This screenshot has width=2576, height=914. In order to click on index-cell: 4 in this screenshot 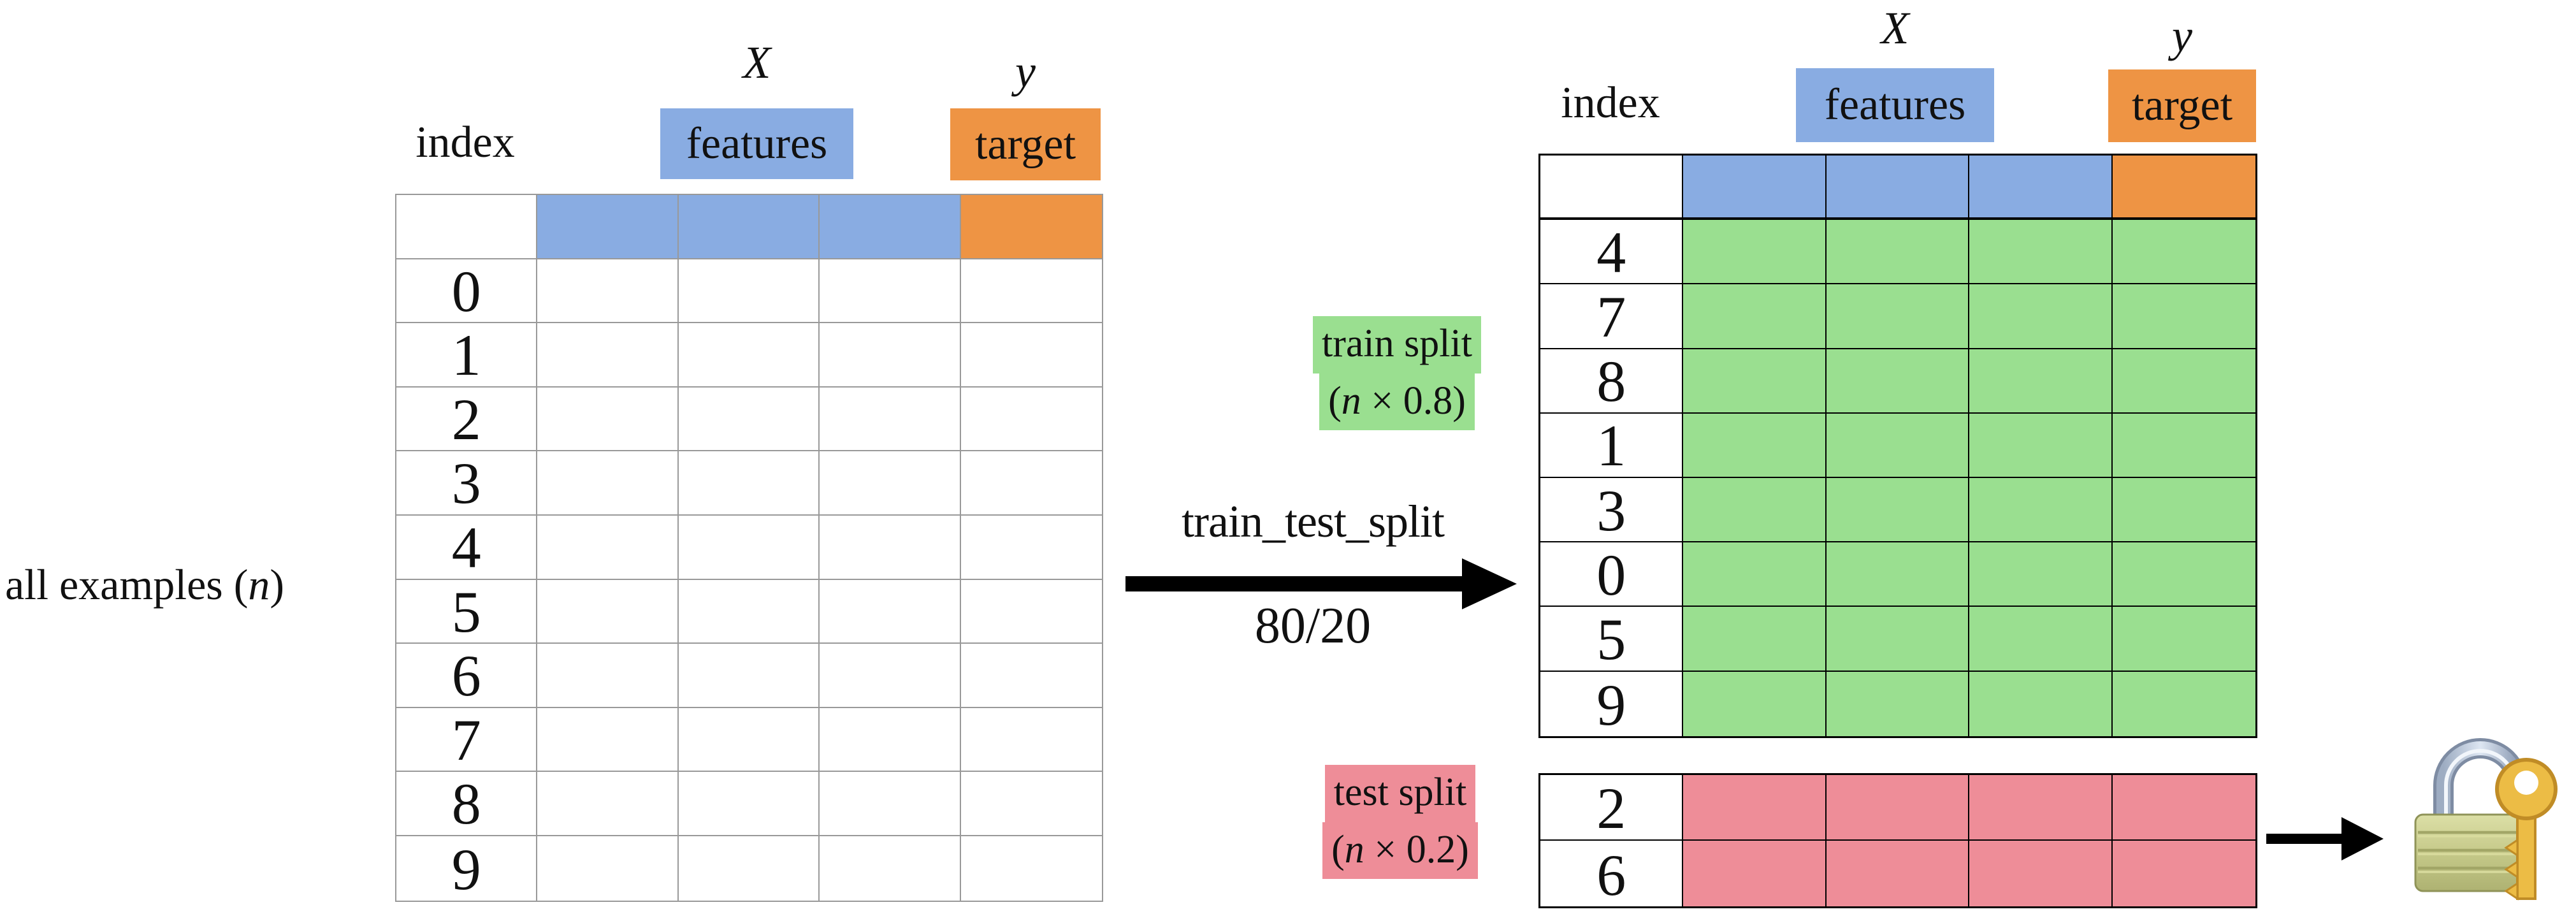, I will do `click(467, 548)`.